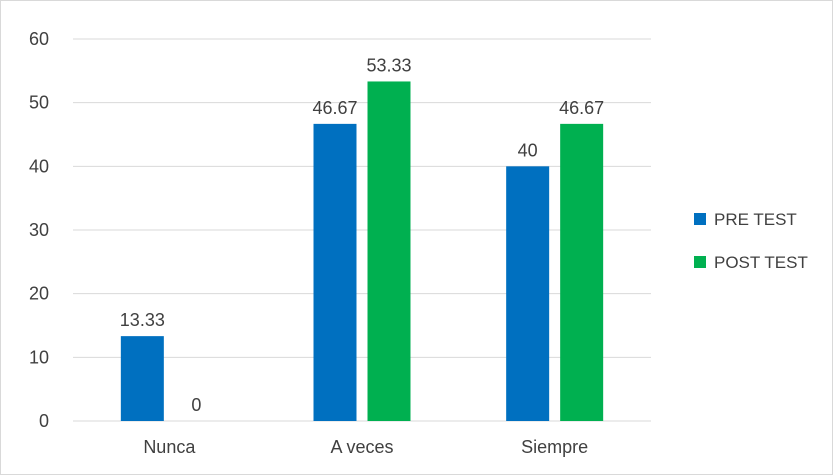 The image size is (833, 476). I want to click on data-label: 53.33, so click(388, 65).